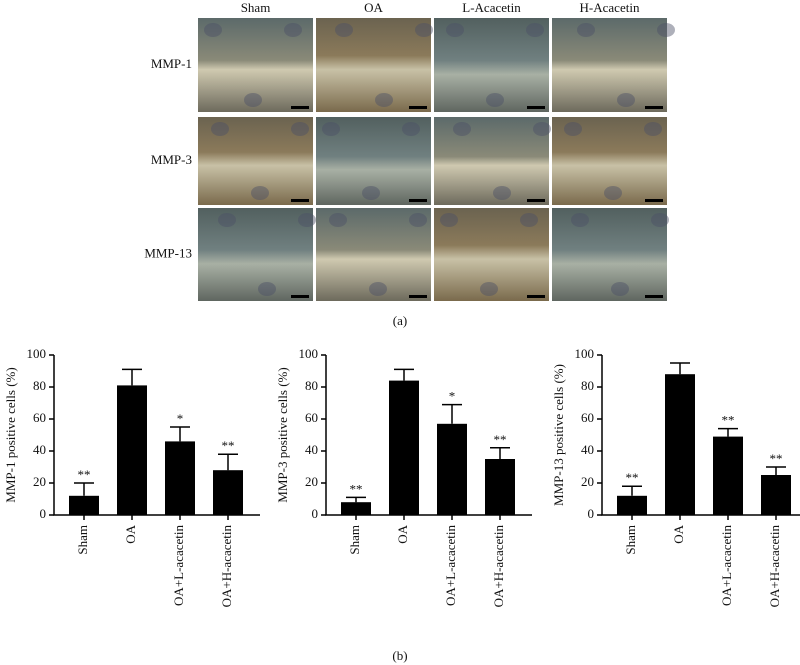  What do you see at coordinates (610, 7) in the screenshot?
I see `column-header: H-Acacetin` at bounding box center [610, 7].